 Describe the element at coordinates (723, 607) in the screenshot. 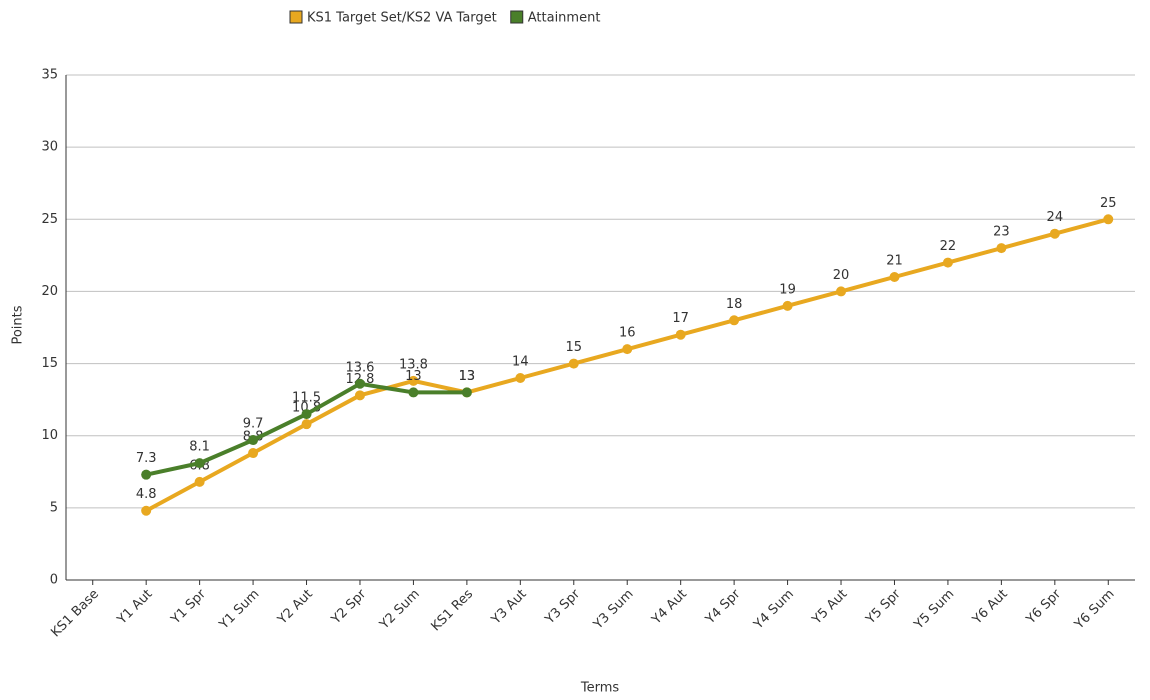

I see `x-tick-label: Y4 Spr` at that location.